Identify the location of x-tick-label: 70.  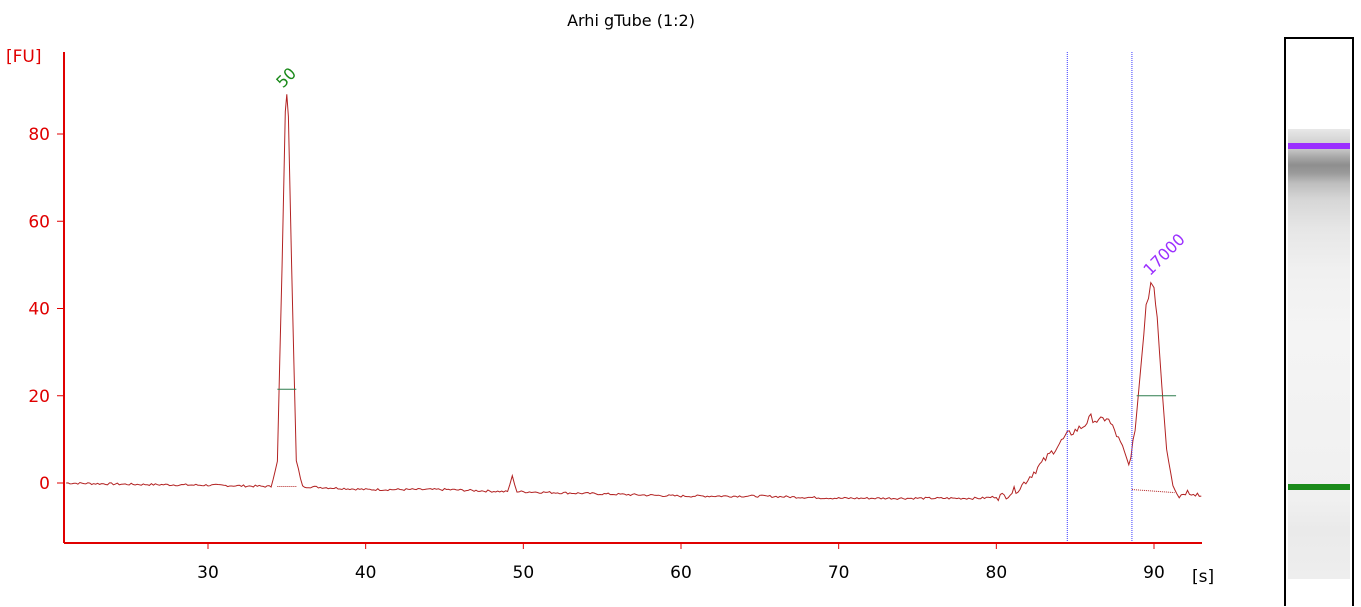
(839, 573).